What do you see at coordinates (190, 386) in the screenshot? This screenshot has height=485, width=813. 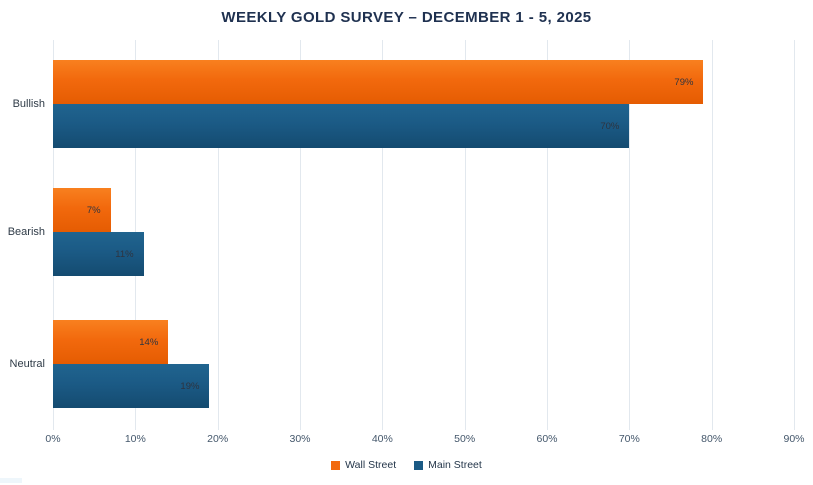 I see `bar-value-label: 19%` at bounding box center [190, 386].